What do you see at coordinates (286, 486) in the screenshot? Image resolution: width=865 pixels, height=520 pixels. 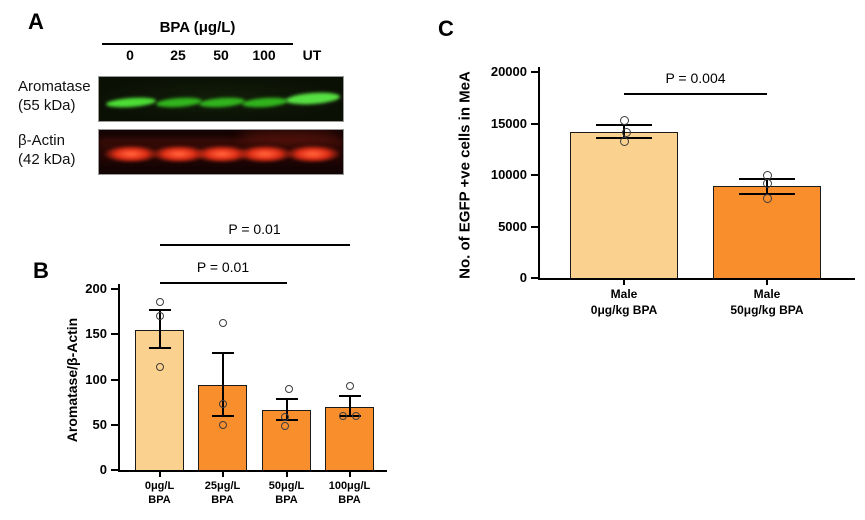 I see `category-label-line: 50μg/L` at bounding box center [286, 486].